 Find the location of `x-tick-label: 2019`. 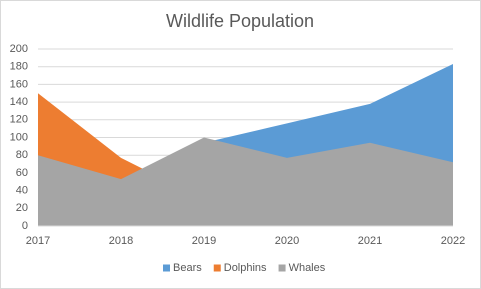

x-tick-label: 2019 is located at coordinates (204, 241).